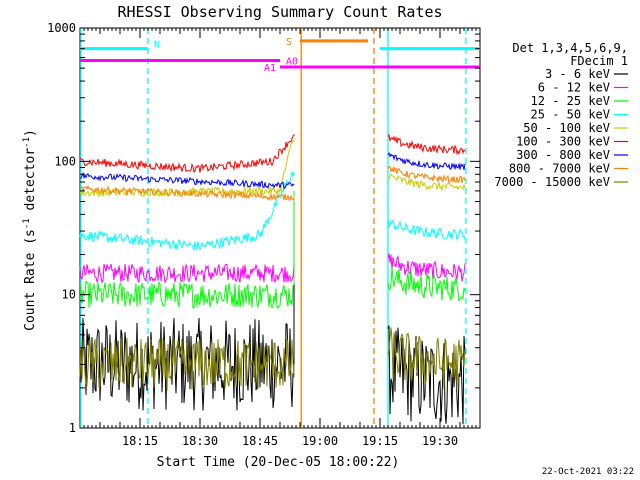 The width and height of the screenshot is (640, 480). Describe the element at coordinates (570, 48) in the screenshot. I see `legend-title: Det 1,3,4,5,6,9,` at that location.